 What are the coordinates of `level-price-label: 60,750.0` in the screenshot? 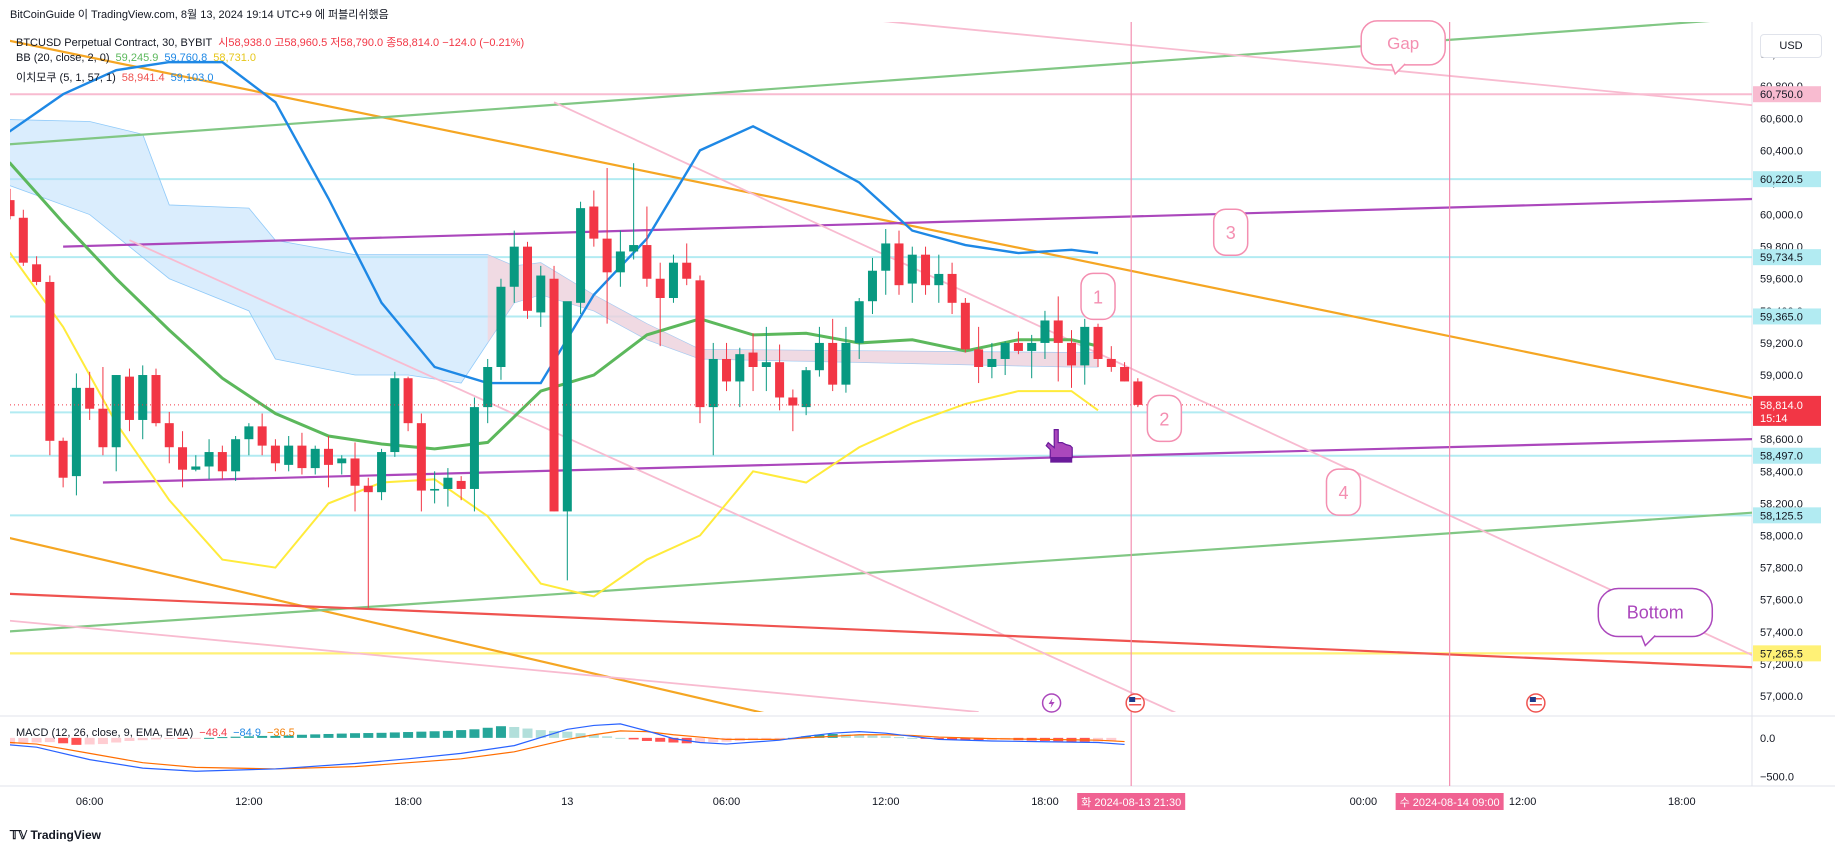 It's located at (1781, 95).